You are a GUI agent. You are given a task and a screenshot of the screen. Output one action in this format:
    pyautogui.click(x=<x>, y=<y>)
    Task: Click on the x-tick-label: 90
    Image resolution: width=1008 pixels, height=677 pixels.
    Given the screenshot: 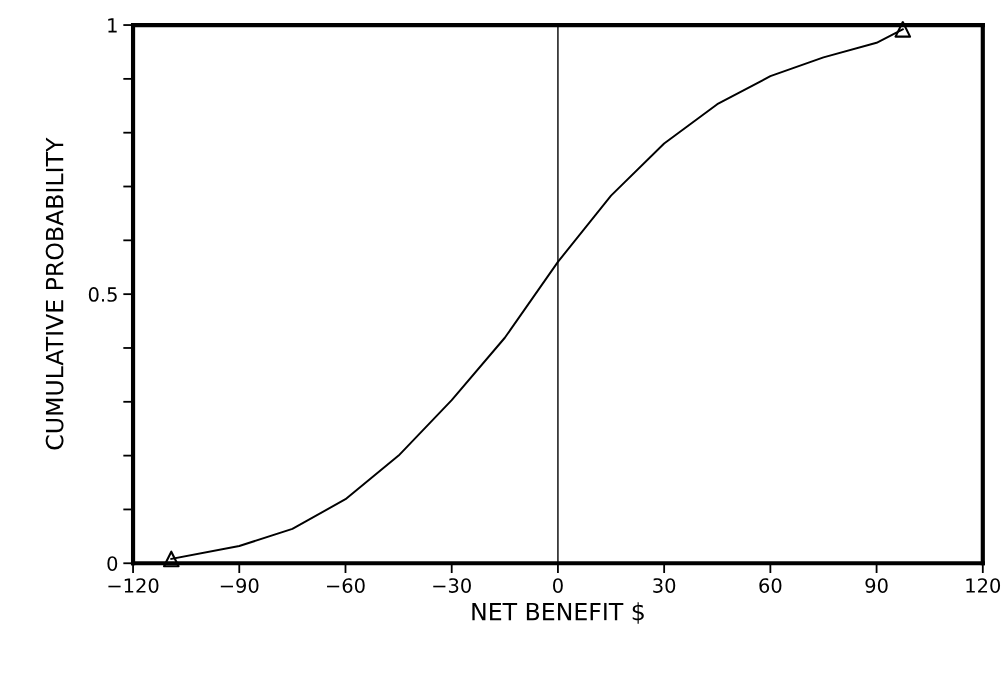 What is the action you would take?
    pyautogui.click(x=876, y=585)
    